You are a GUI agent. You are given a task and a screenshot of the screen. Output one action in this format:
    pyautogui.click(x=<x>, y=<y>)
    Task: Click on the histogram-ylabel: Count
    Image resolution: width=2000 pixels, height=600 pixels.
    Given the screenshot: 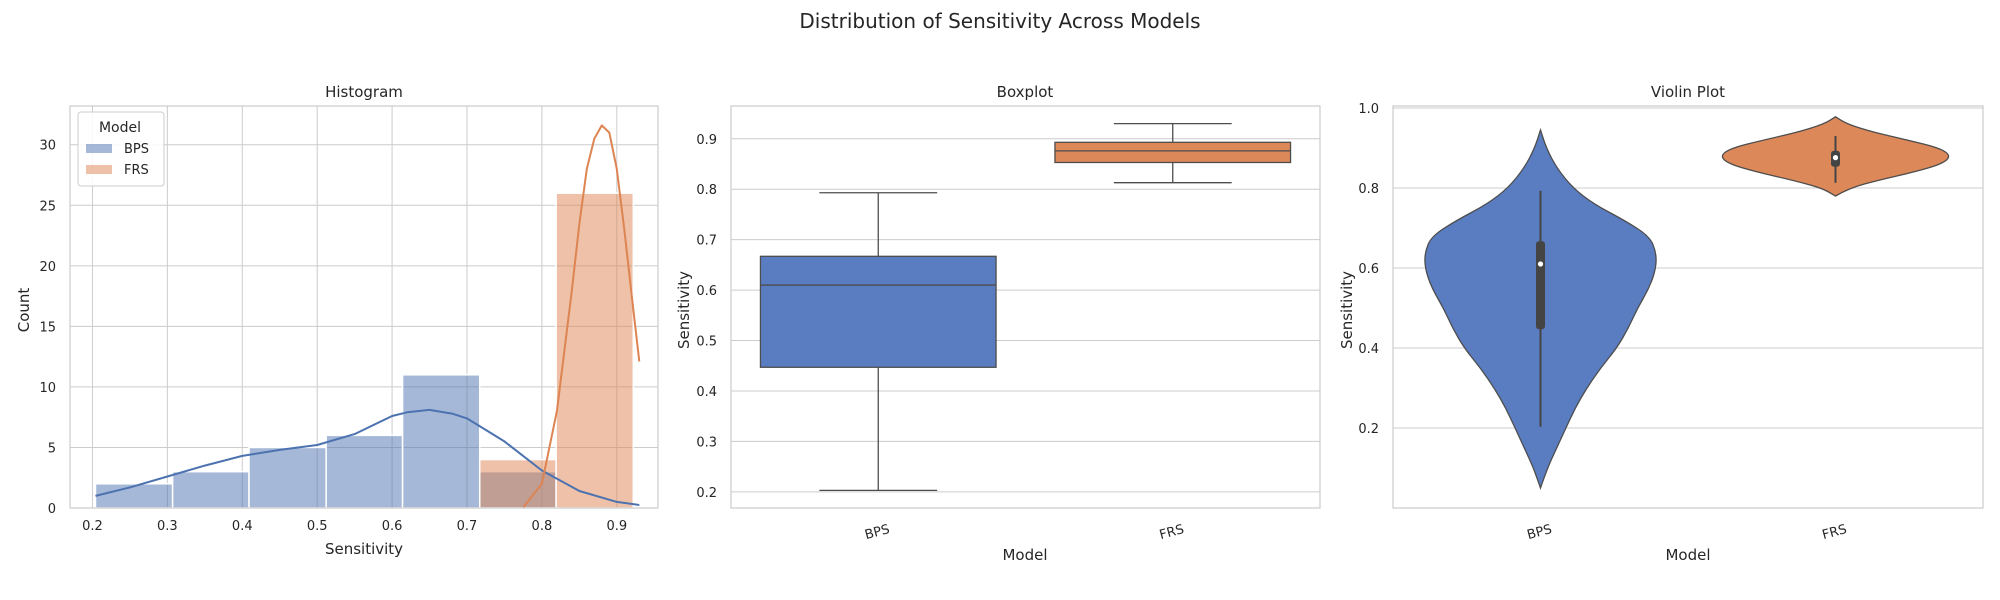 What is the action you would take?
    pyautogui.click(x=24, y=310)
    